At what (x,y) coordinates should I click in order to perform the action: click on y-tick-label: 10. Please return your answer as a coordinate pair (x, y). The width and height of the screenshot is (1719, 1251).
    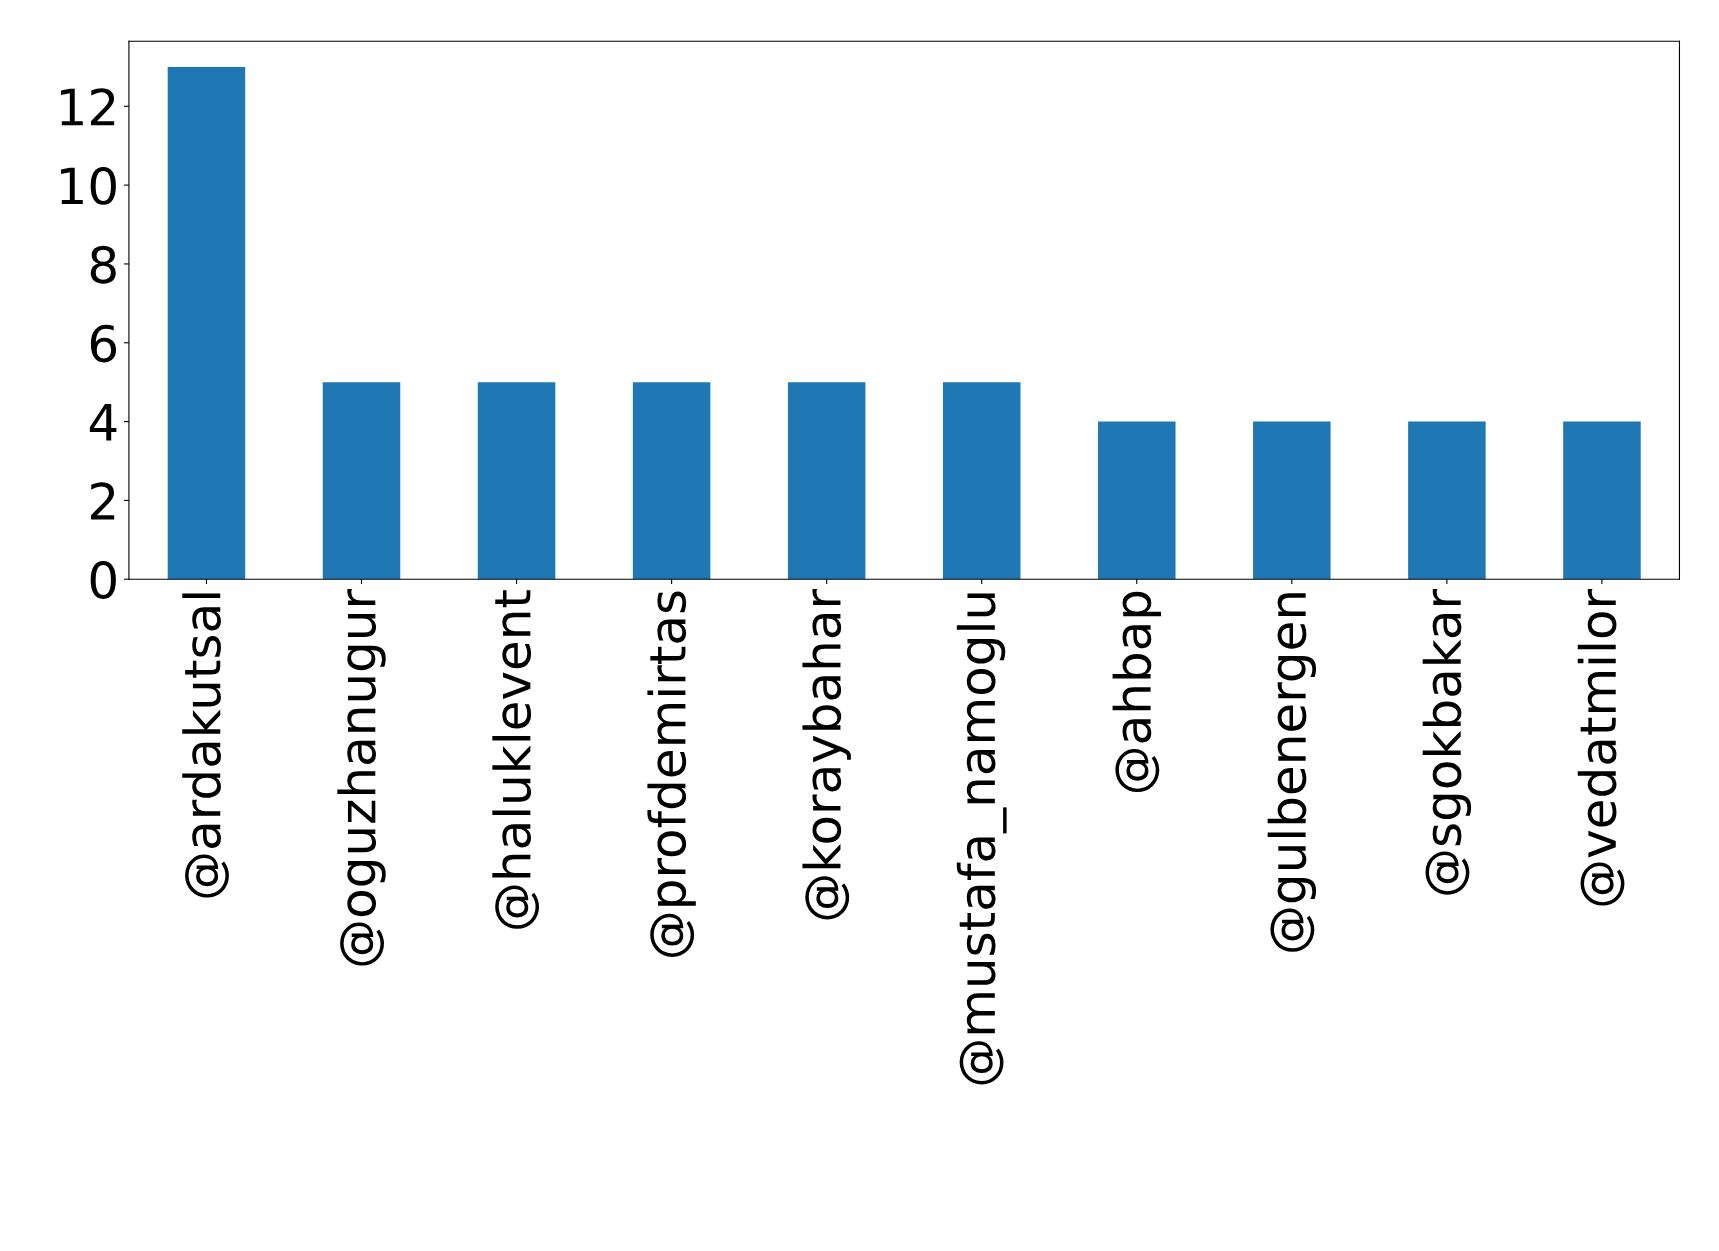
    Looking at the image, I should click on (88, 186).